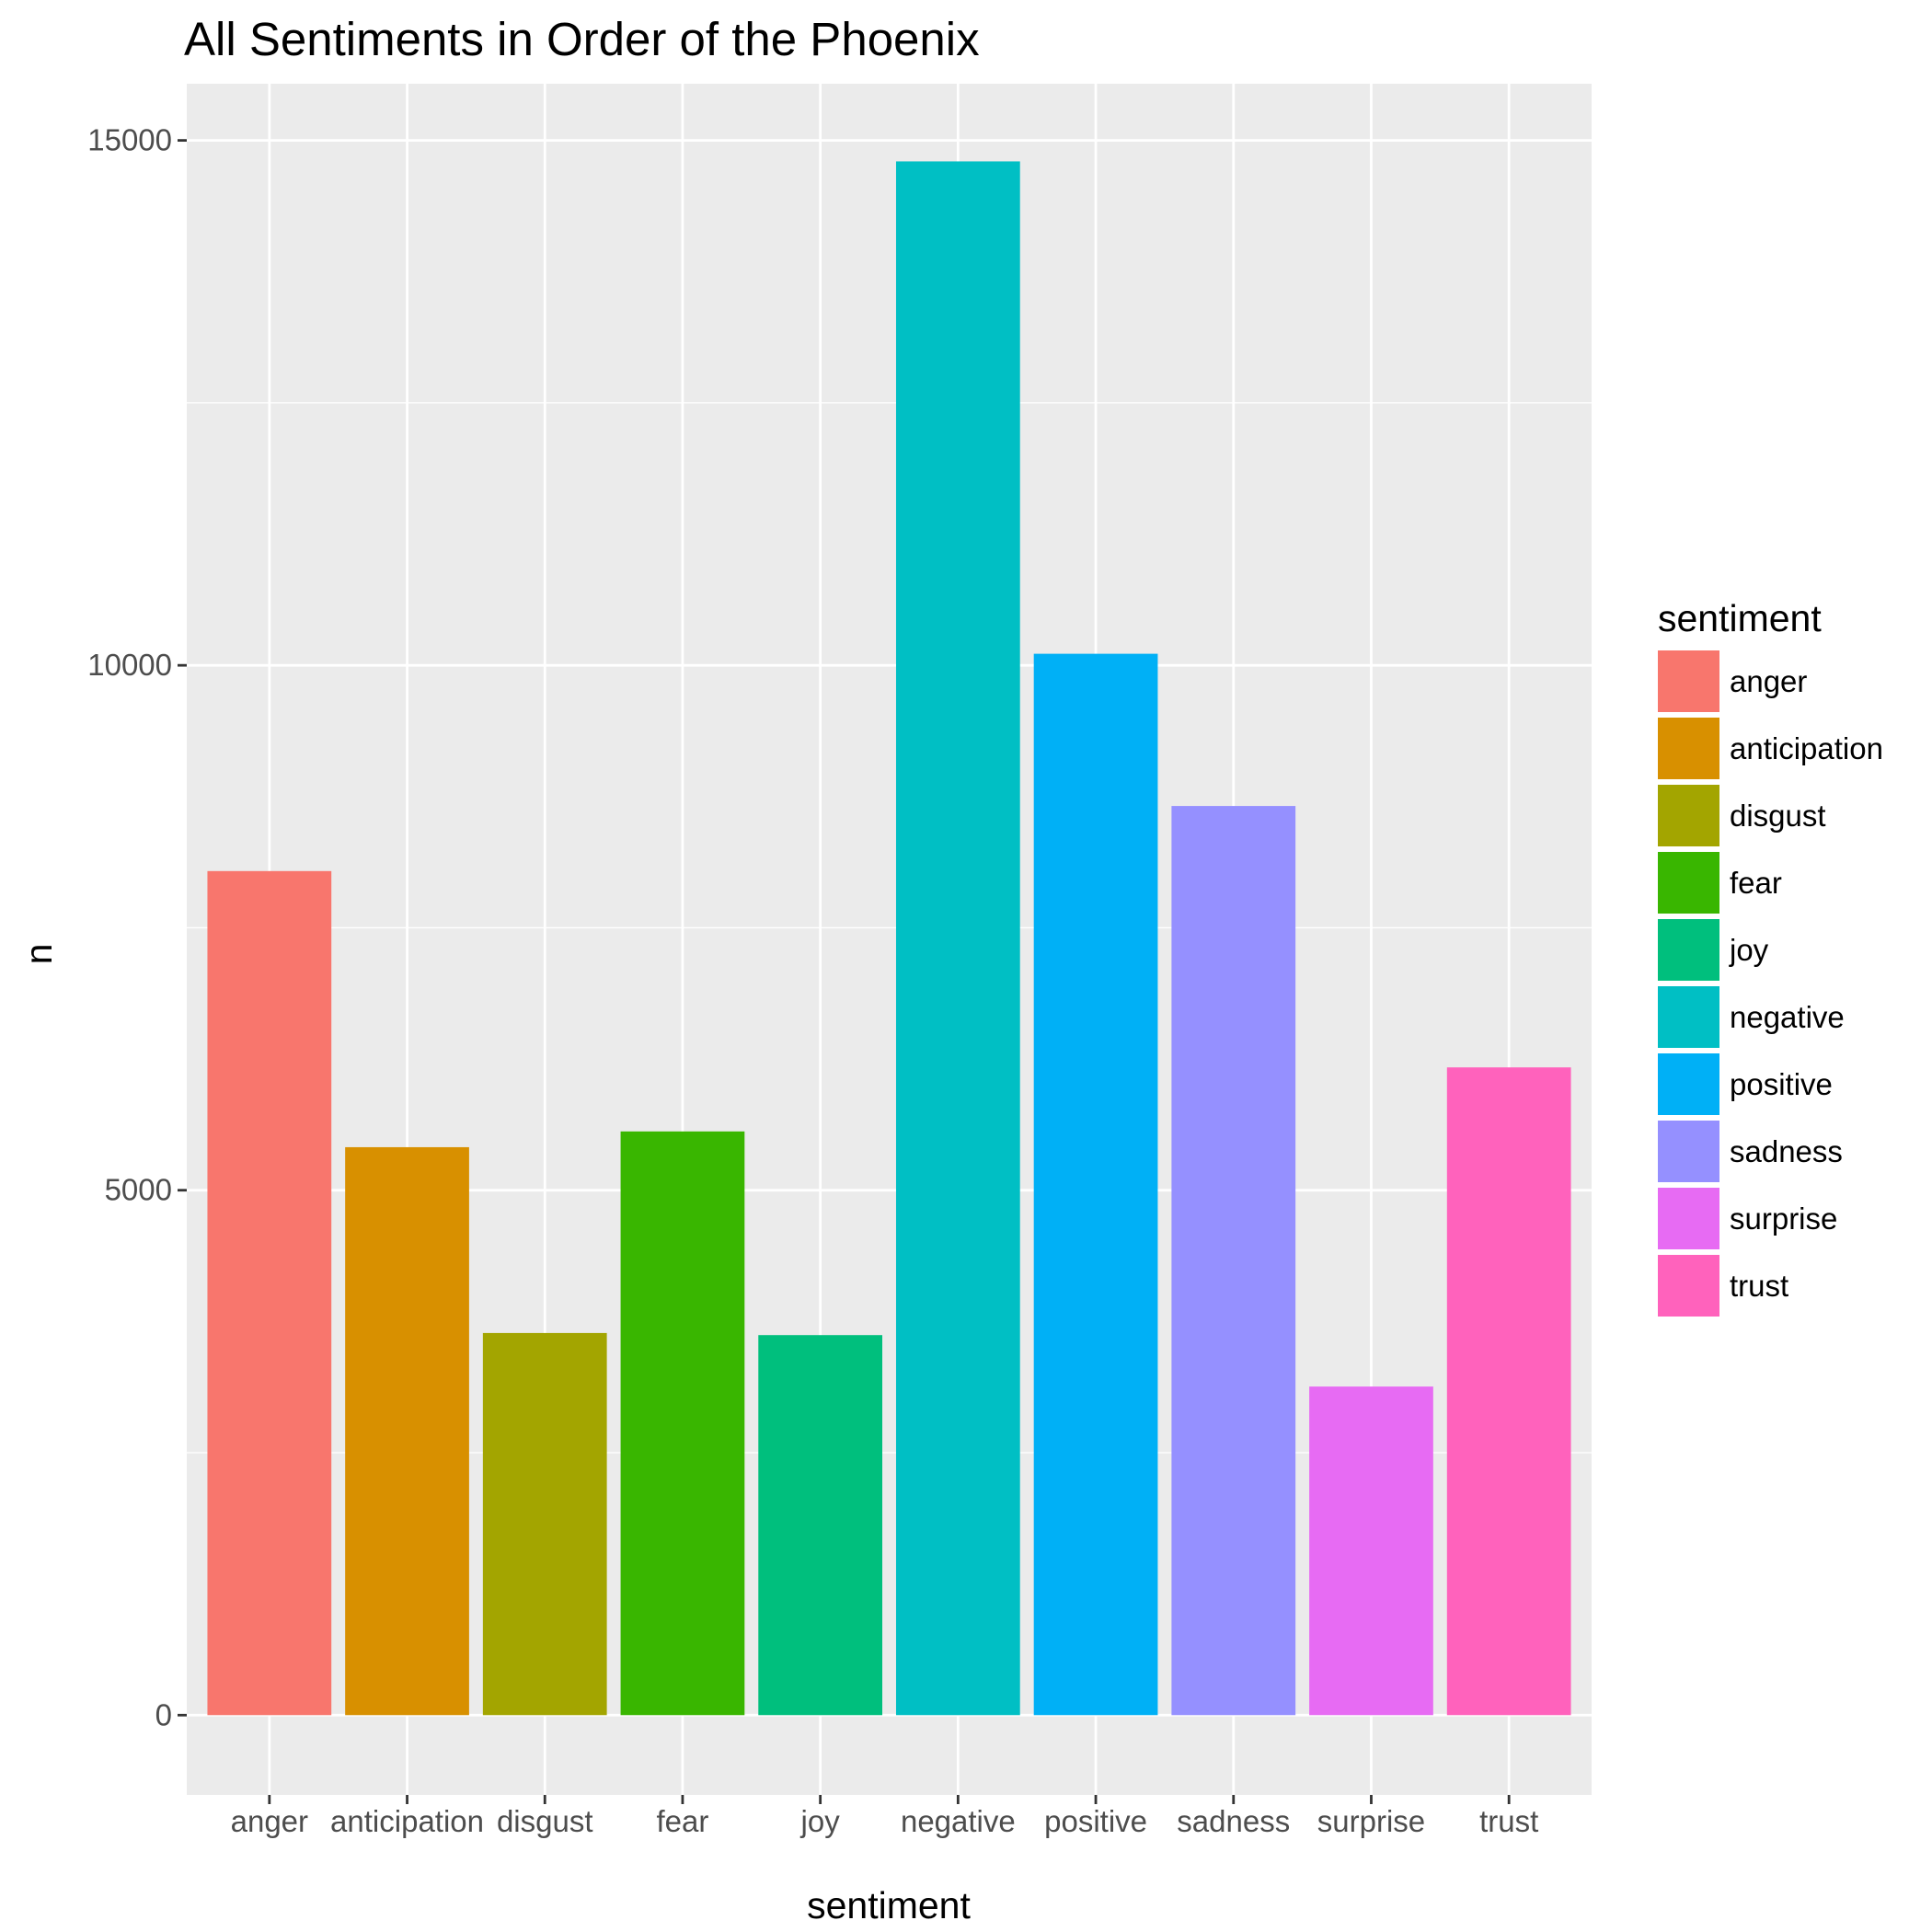 This screenshot has height=1932, width=1932. What do you see at coordinates (1688, 681) in the screenshot?
I see `legend-swatch-anger` at bounding box center [1688, 681].